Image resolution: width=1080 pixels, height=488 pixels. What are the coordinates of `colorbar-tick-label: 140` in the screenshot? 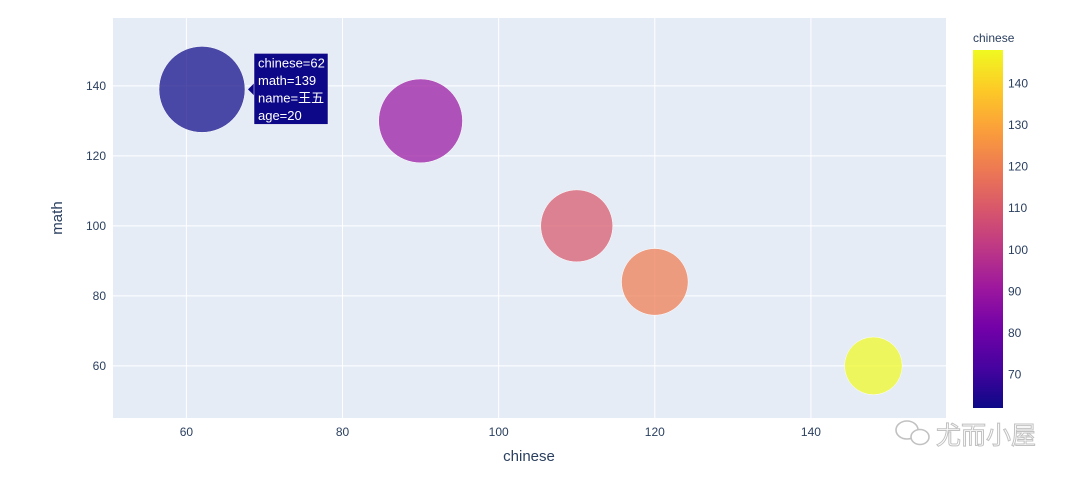 It's located at (1018, 83).